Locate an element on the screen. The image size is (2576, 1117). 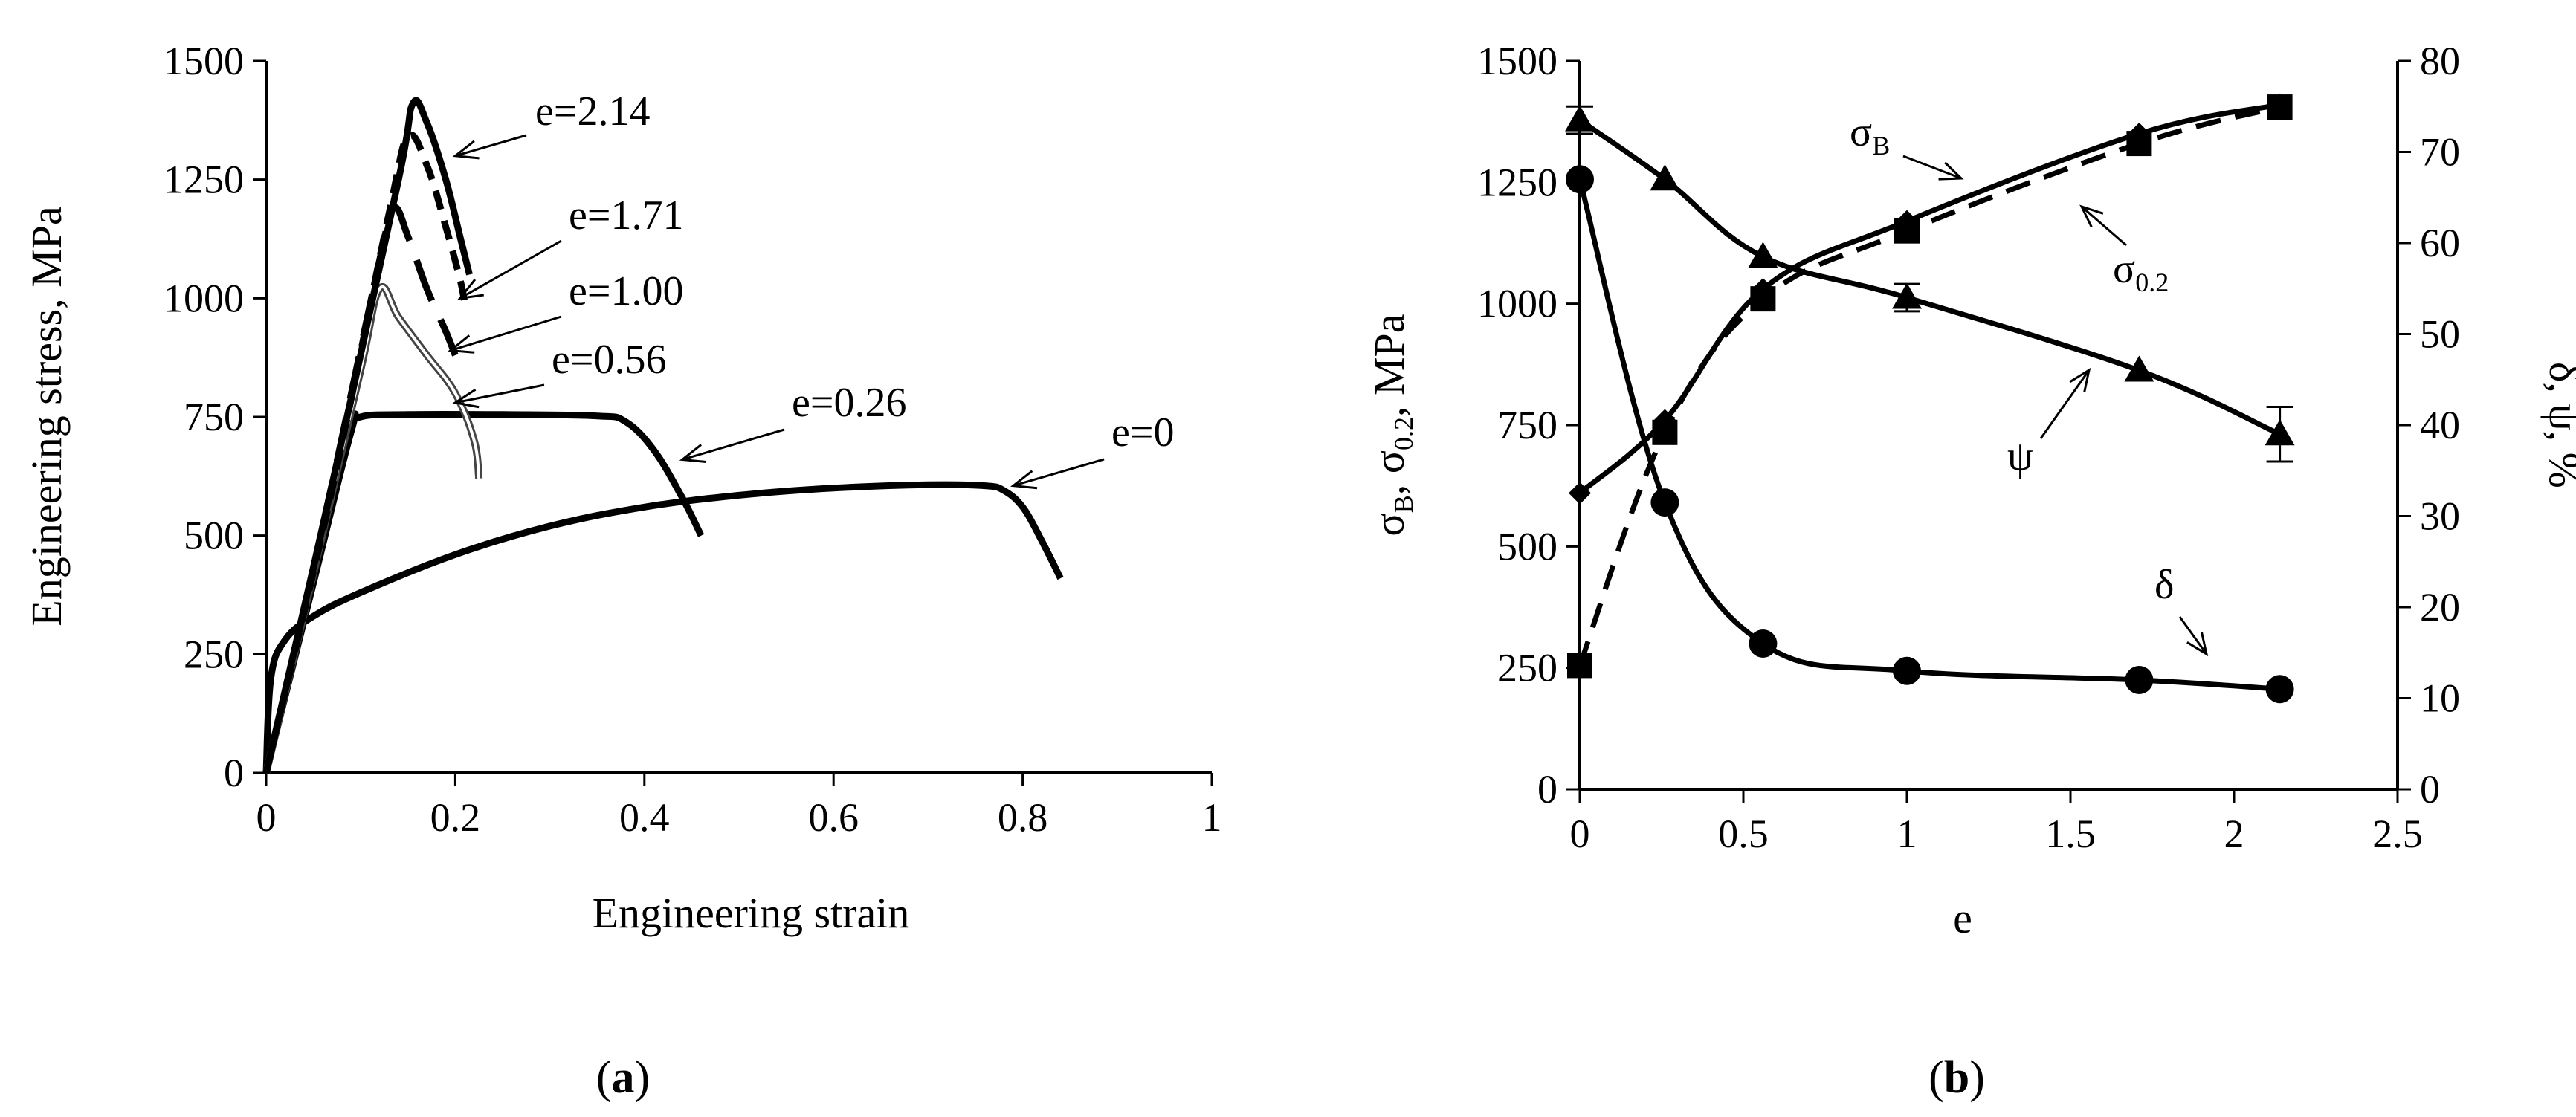
b-xtick-label-1: 0.5 is located at coordinates (1743, 834).